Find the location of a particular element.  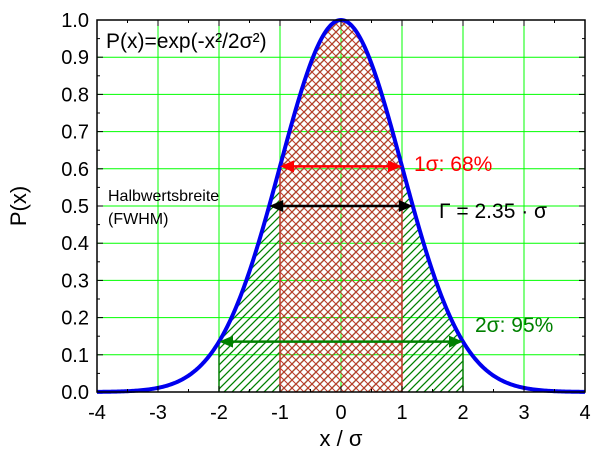

fwhm-gamma-label: Γ = 2.35 · σ is located at coordinates (493, 211).